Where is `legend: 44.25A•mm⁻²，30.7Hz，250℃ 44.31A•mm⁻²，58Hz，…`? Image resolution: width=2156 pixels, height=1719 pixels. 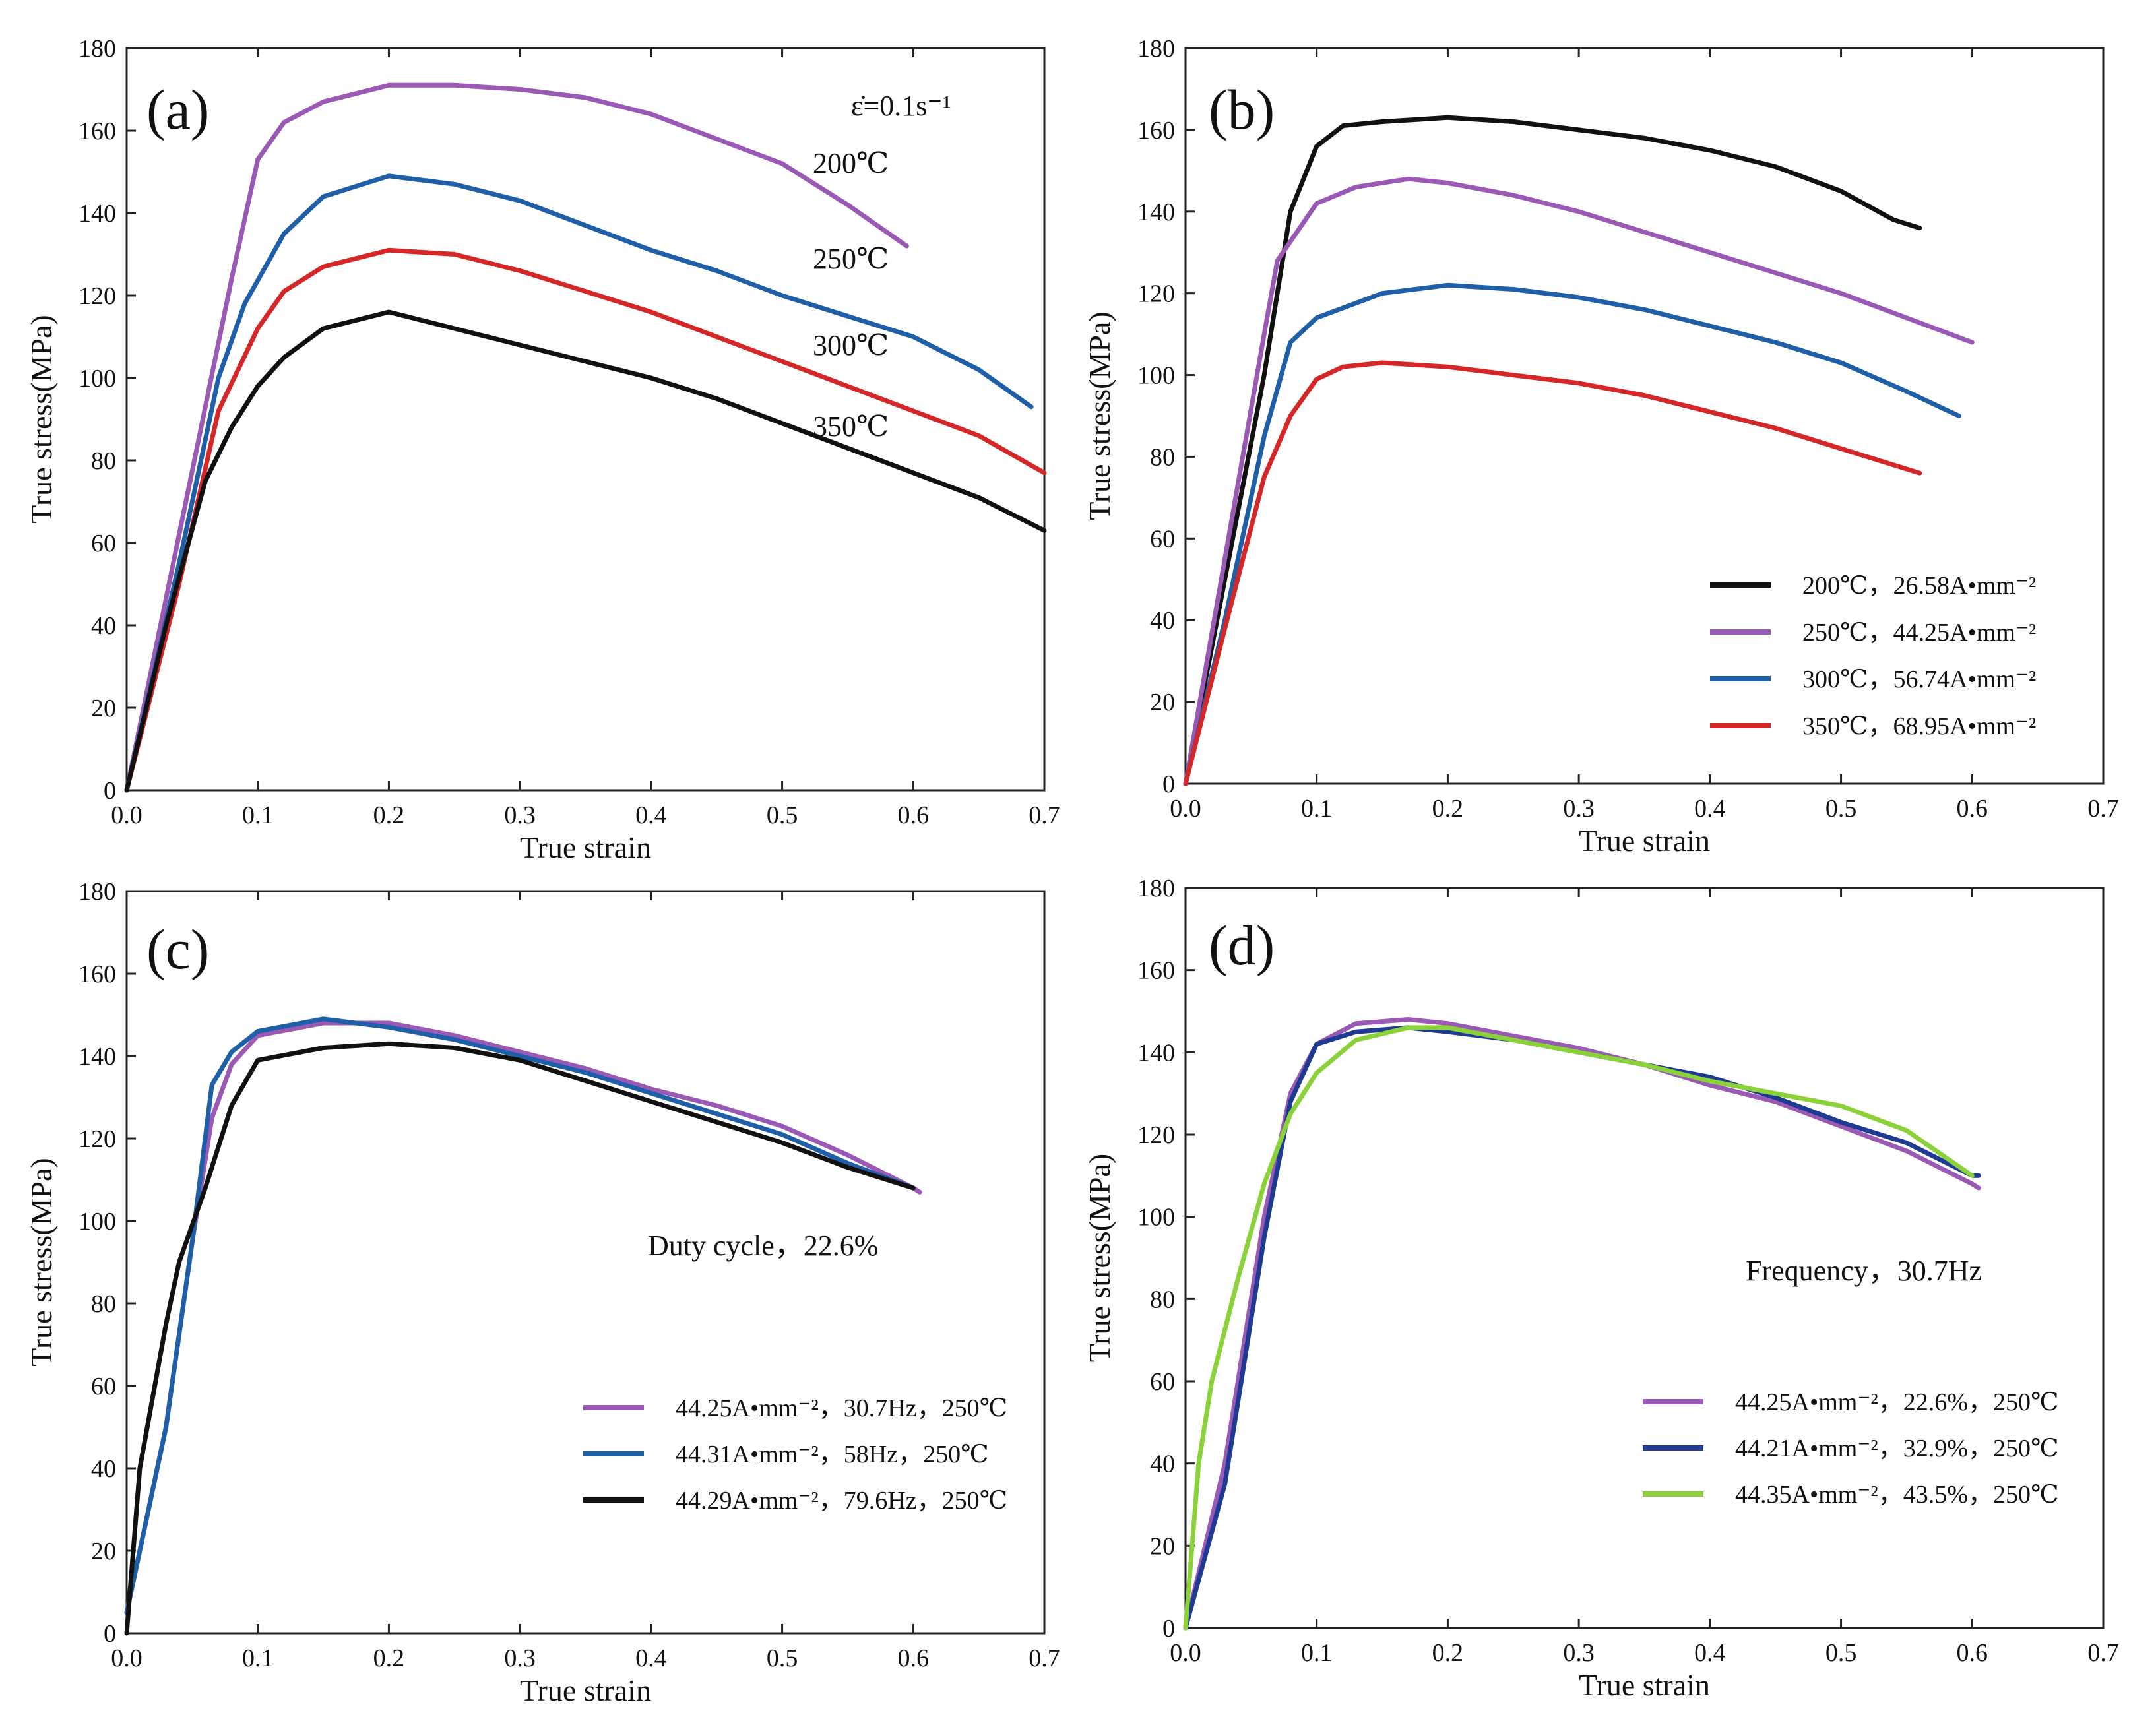 legend: 44.25A•mm⁻²，30.7Hz，250℃ 44.31A•mm⁻²，58Hz，… is located at coordinates (795, 1454).